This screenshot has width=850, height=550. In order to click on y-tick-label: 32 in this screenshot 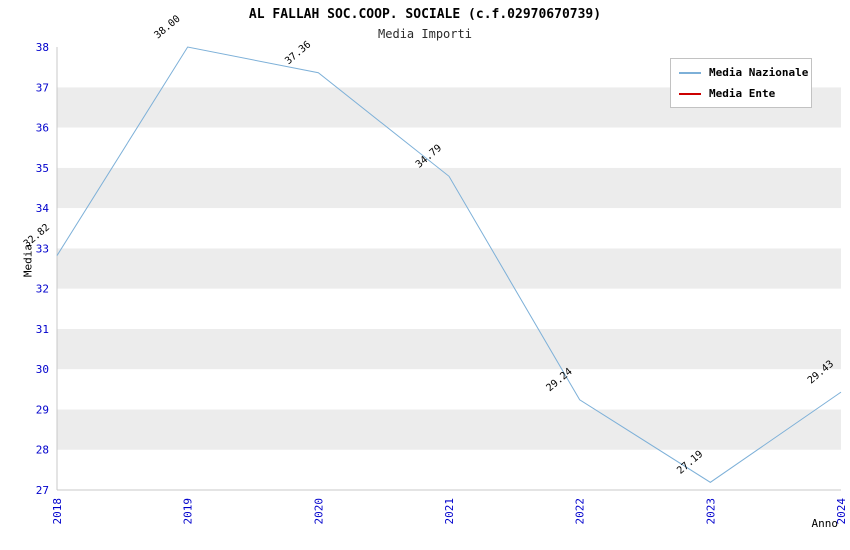, I will do `click(42, 289)`.